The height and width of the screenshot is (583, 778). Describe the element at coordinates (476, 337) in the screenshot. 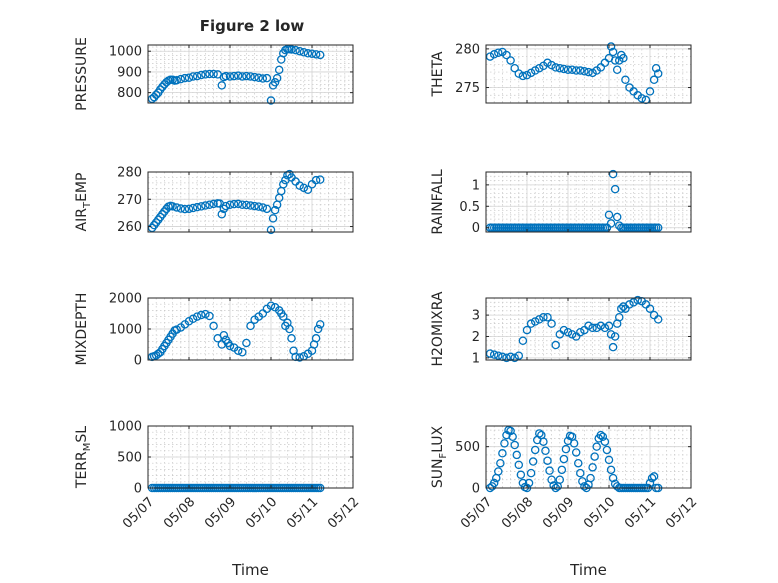

I see `y-tick-label: 2` at that location.